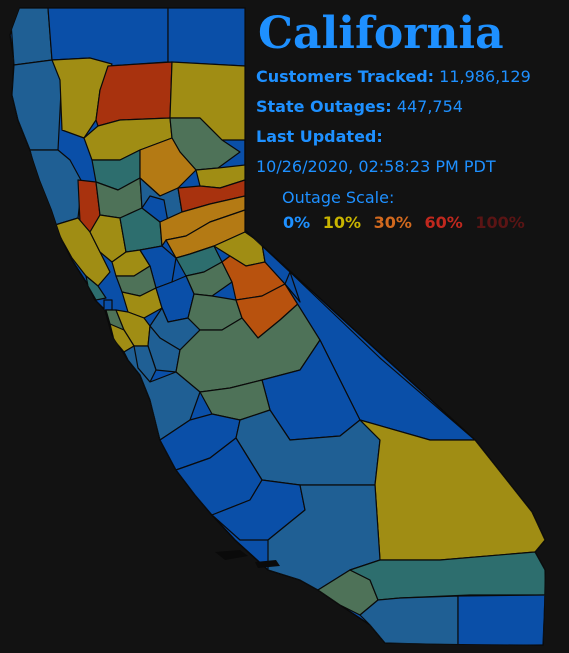 The height and width of the screenshot is (653, 569). I want to click on outage-scale-title: Outage Scale:, so click(338, 197).